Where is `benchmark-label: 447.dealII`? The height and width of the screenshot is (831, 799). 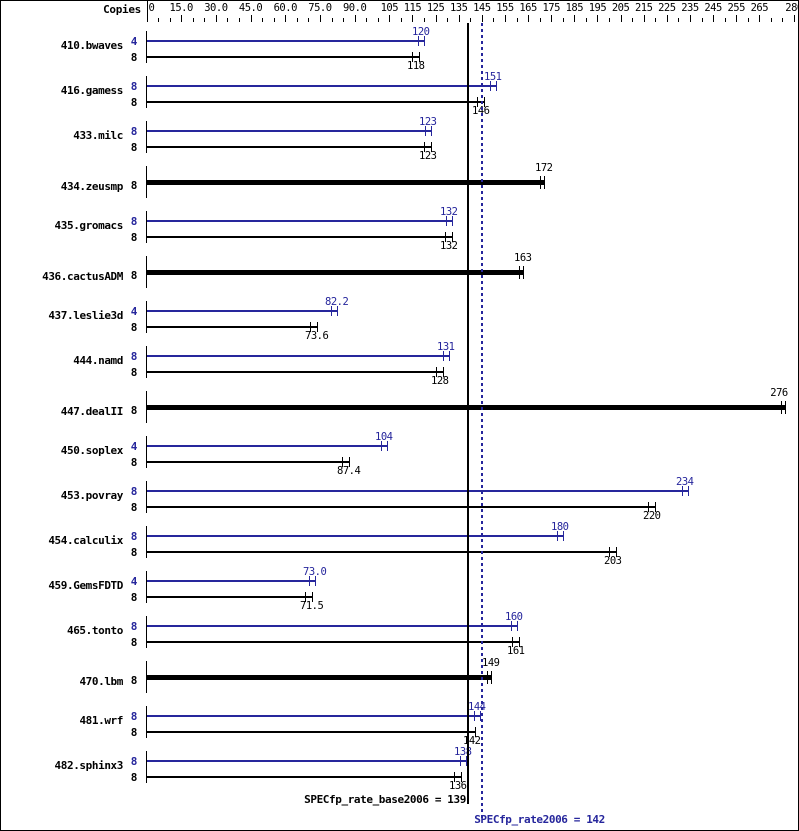 benchmark-label: 447.dealII is located at coordinates (92, 411).